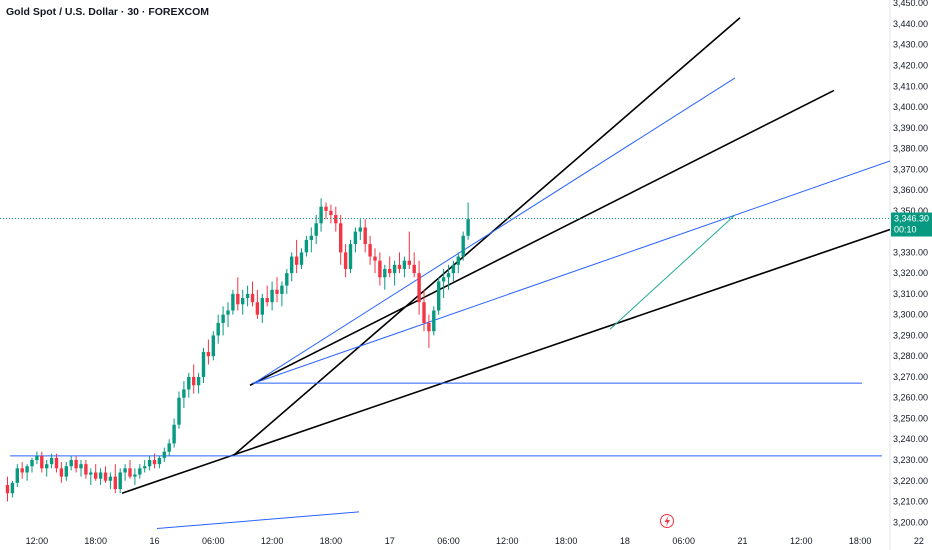  I want to click on price-tick-label: 3,260.00, so click(910, 398).